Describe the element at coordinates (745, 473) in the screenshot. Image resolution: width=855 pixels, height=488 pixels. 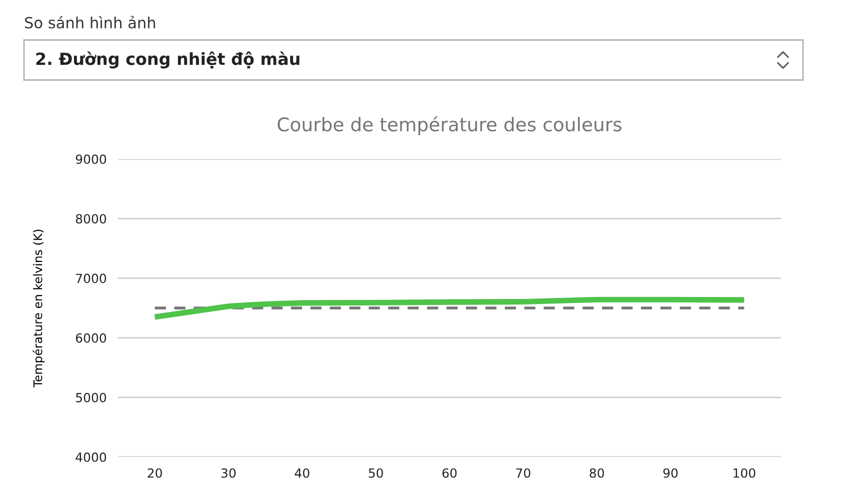
I see `x-tick-label: 100` at that location.